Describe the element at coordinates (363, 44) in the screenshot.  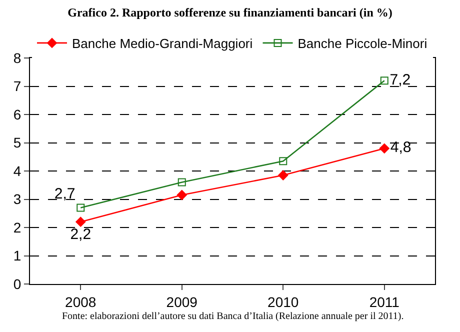
I see `legend-label: Banche Piccole-Minori` at that location.